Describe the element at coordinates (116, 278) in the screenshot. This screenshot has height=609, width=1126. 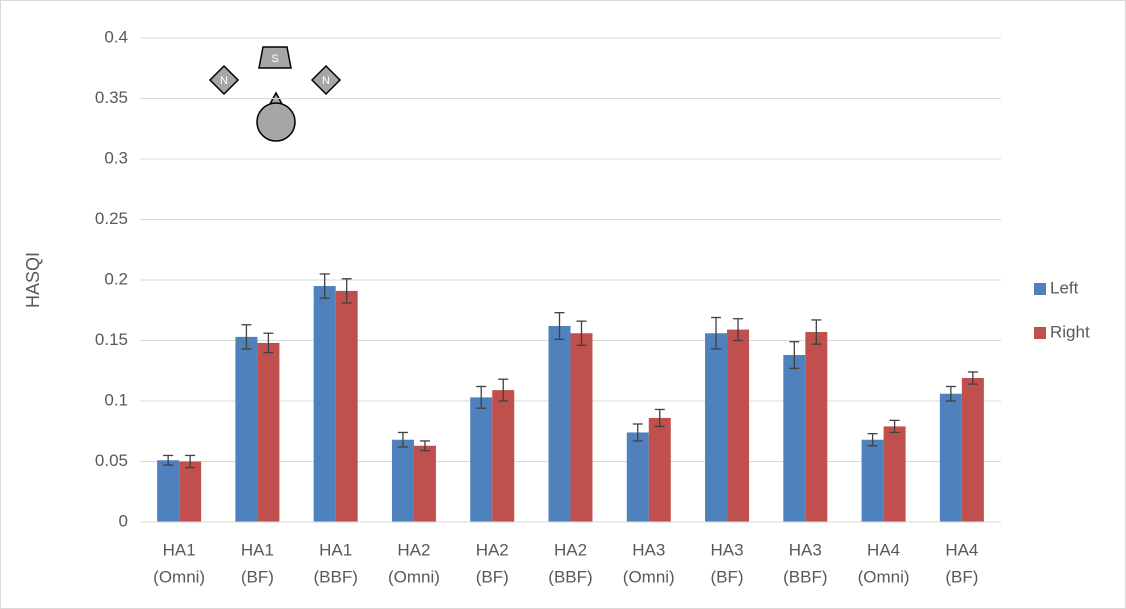
I see `y-tick-label: 0.2` at that location.